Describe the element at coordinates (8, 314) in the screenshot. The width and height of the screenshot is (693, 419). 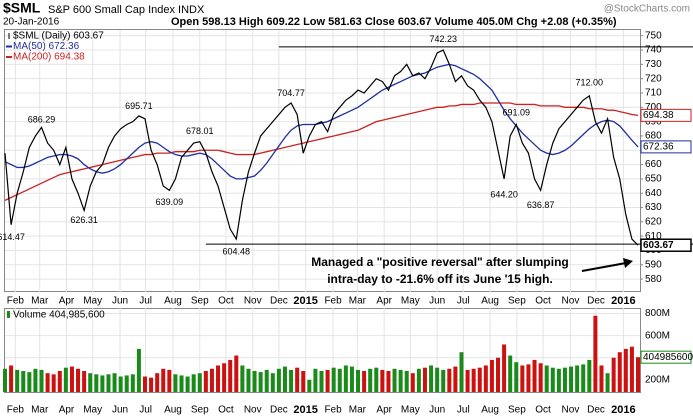
I see `legend-swatch` at that location.